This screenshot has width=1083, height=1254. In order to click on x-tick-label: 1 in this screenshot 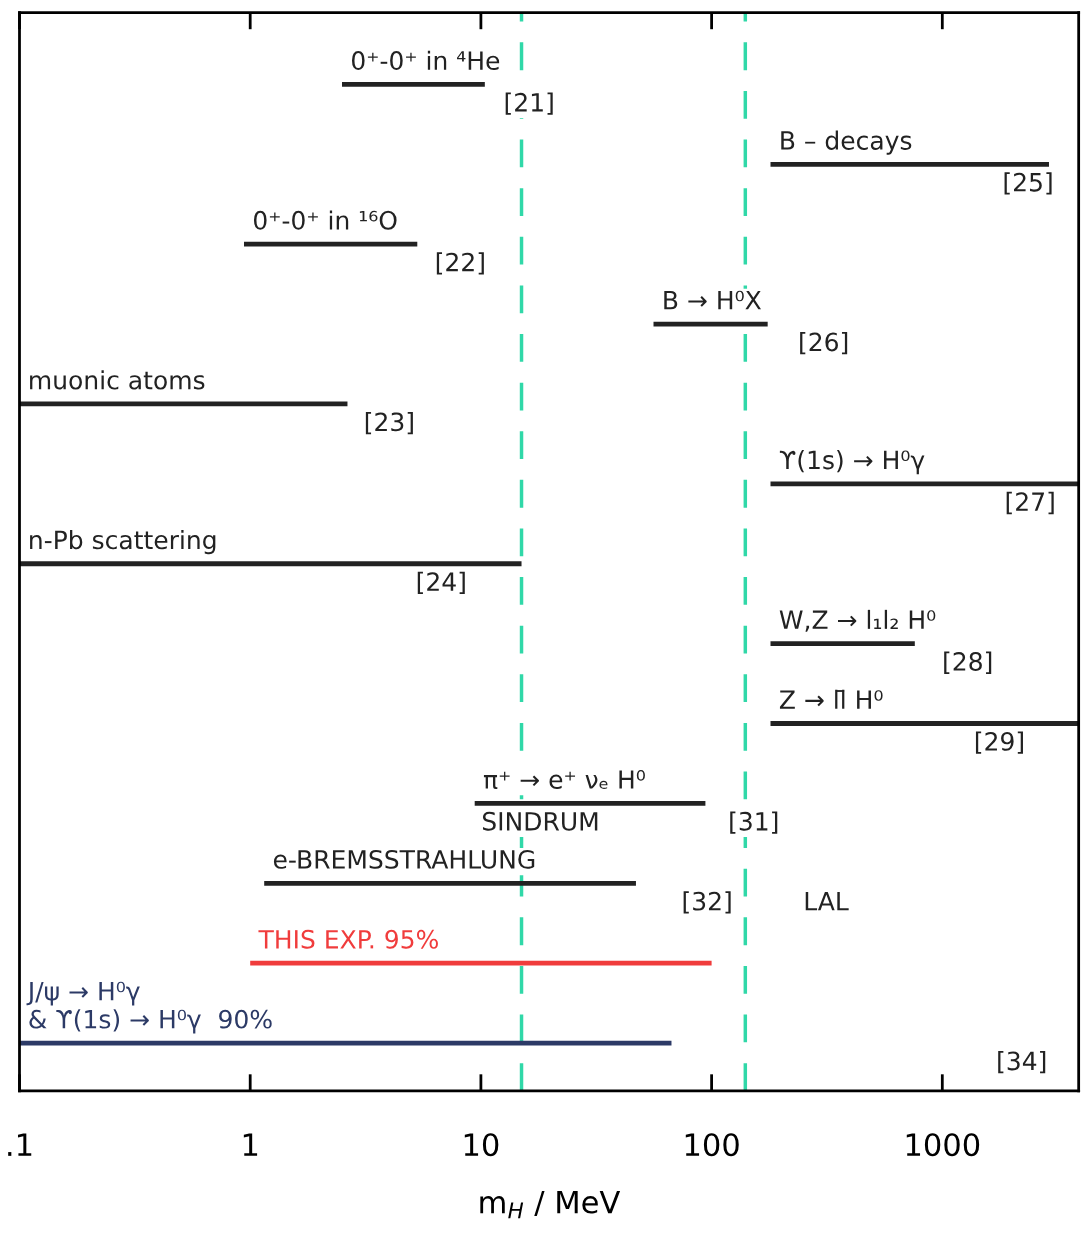, I will do `click(250, 1144)`.